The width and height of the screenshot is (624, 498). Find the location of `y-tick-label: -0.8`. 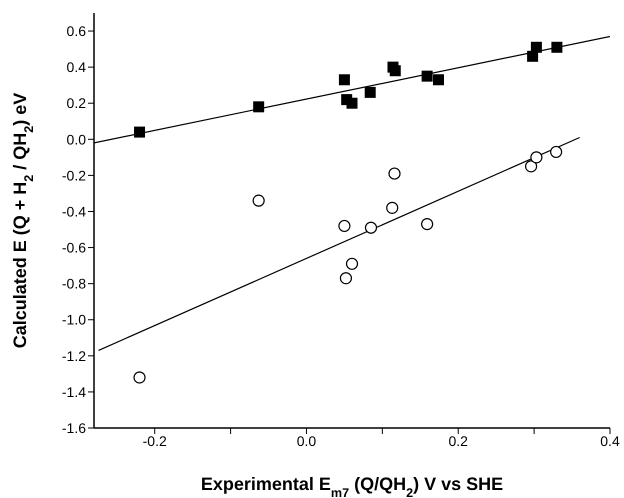

y-tick-label: -0.8 is located at coordinates (74, 284).